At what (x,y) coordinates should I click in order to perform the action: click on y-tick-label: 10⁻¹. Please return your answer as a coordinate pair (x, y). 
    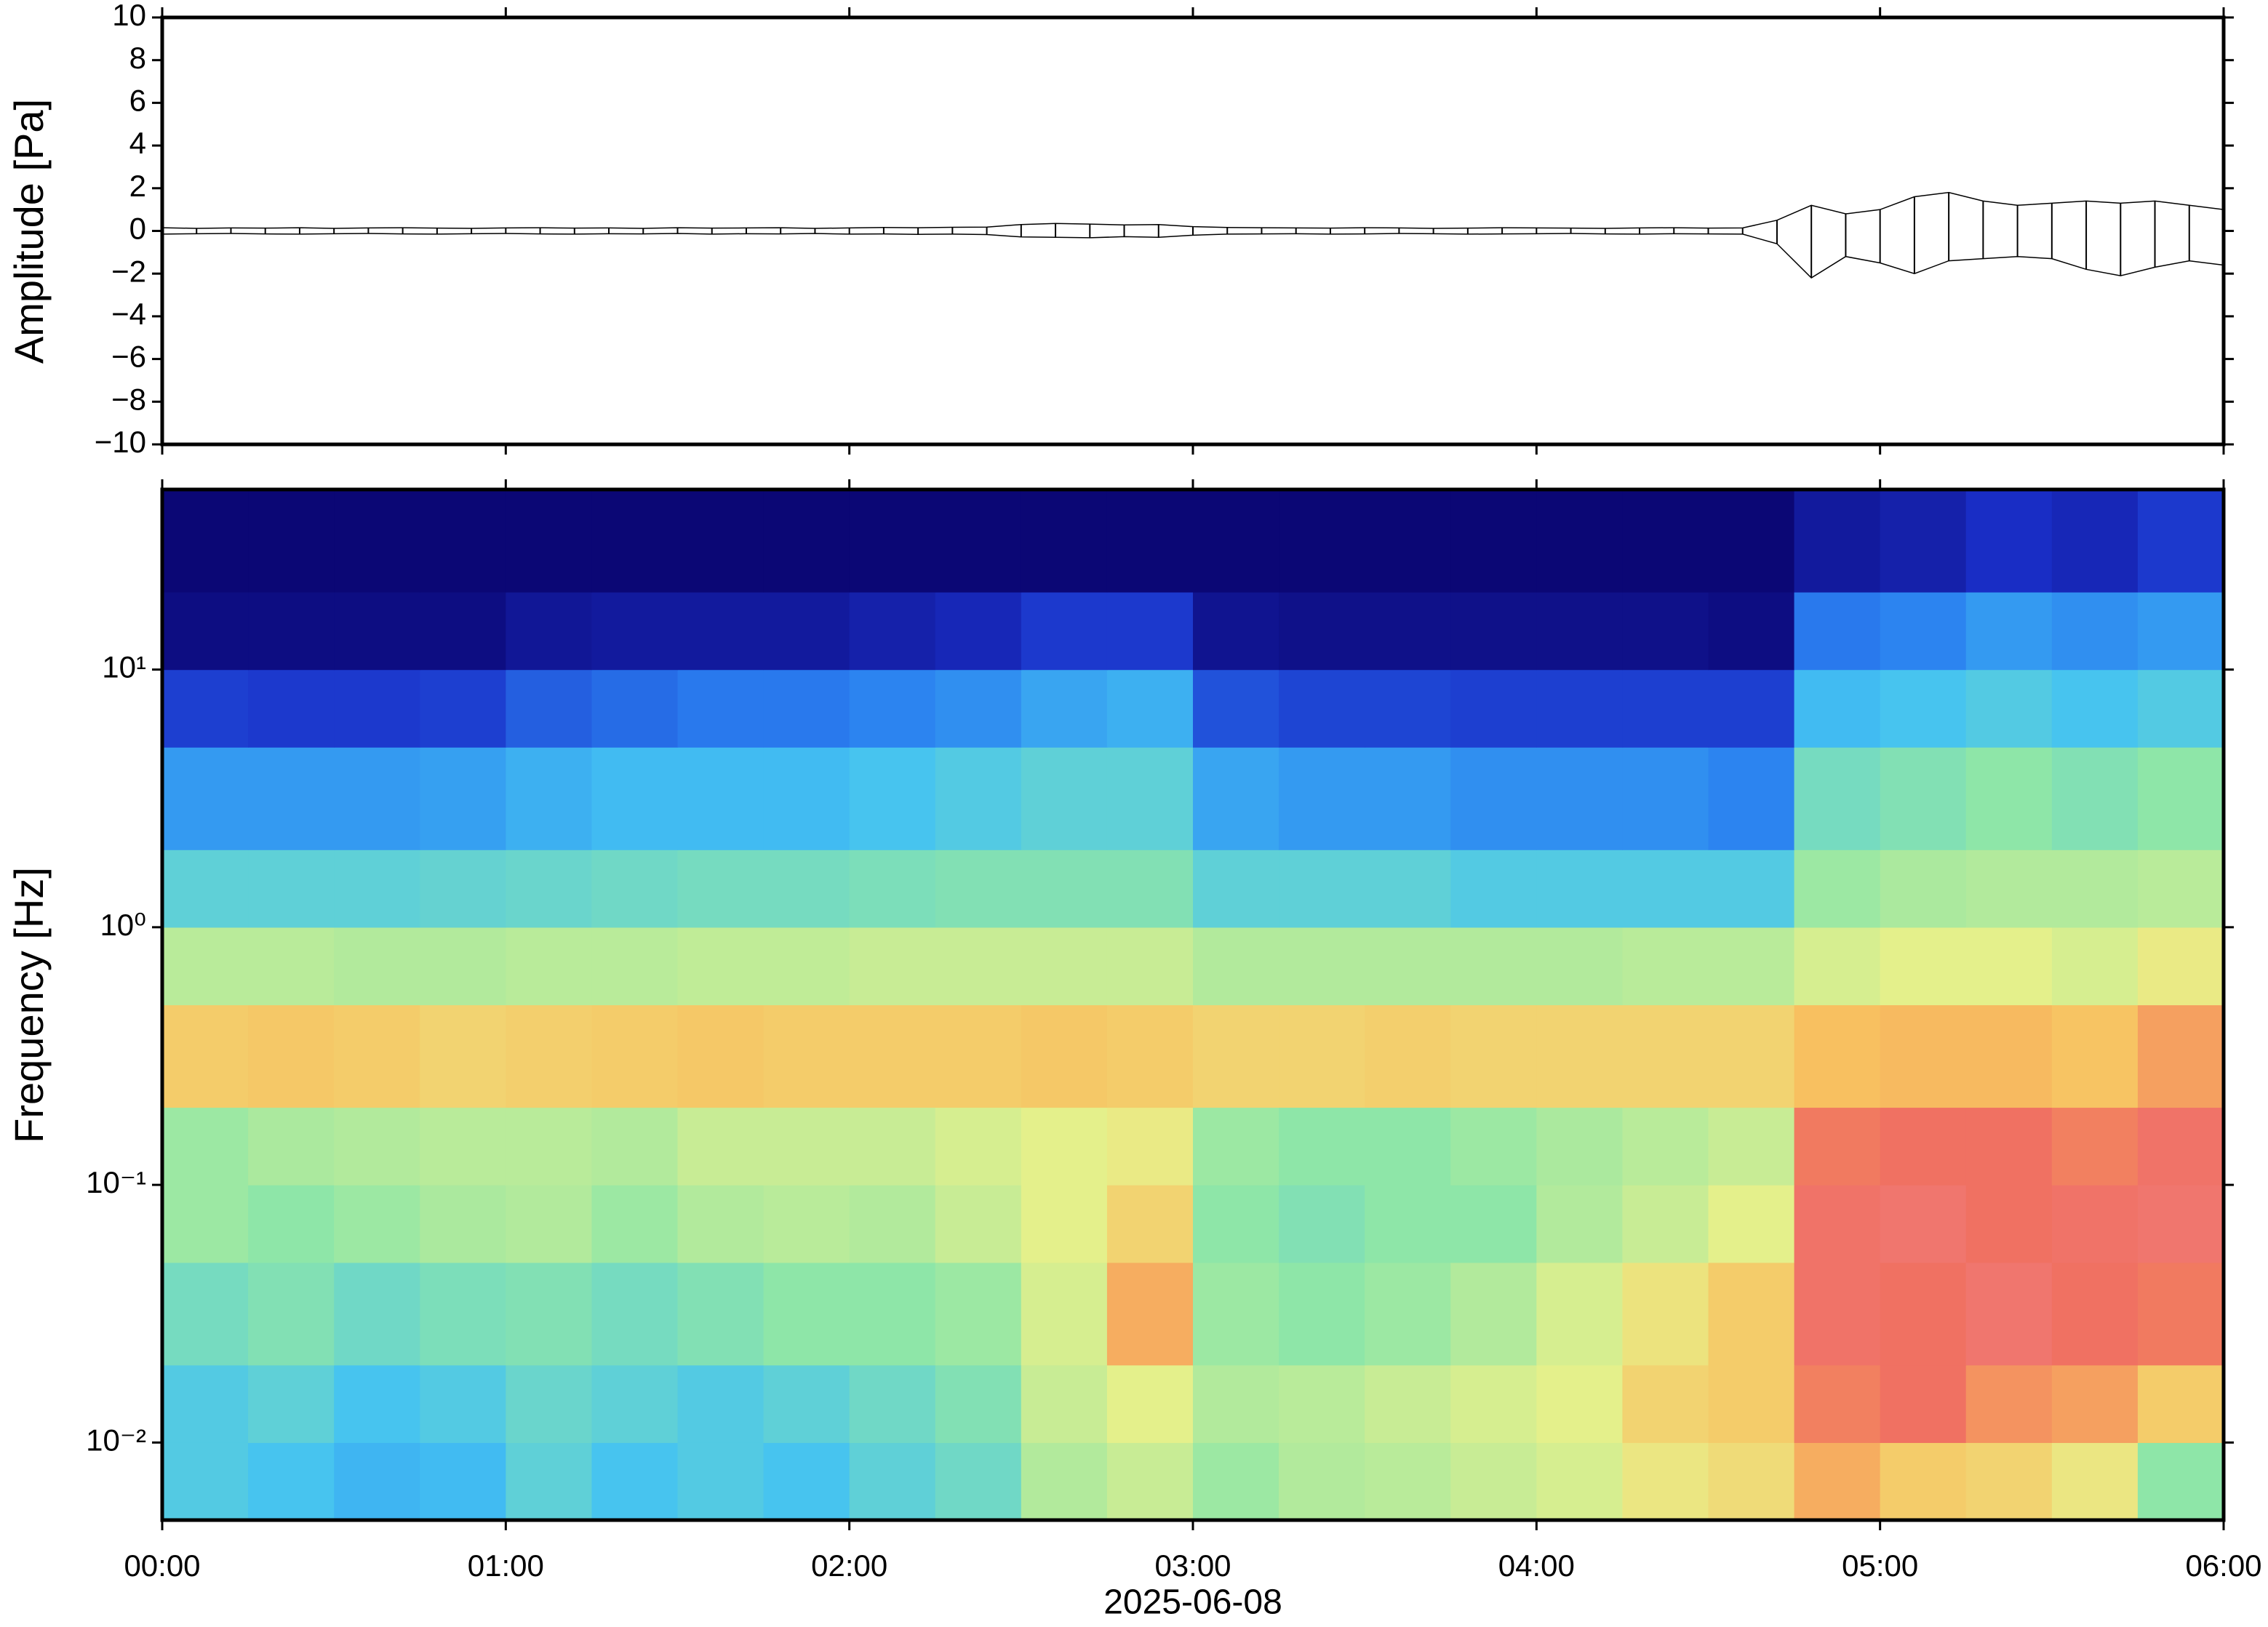
    Looking at the image, I should click on (116, 1182).